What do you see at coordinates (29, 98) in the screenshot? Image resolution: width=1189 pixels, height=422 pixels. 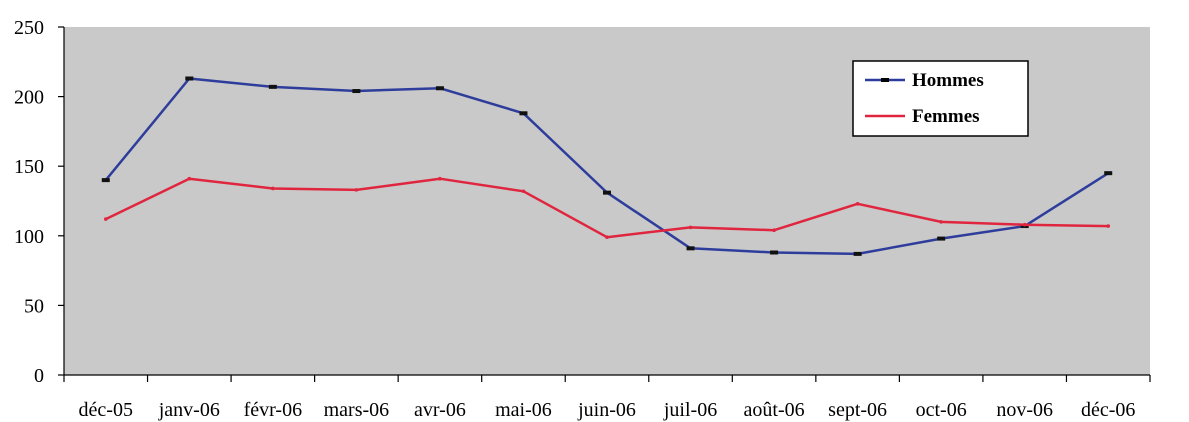 I see `y-tick-label: 200` at bounding box center [29, 98].